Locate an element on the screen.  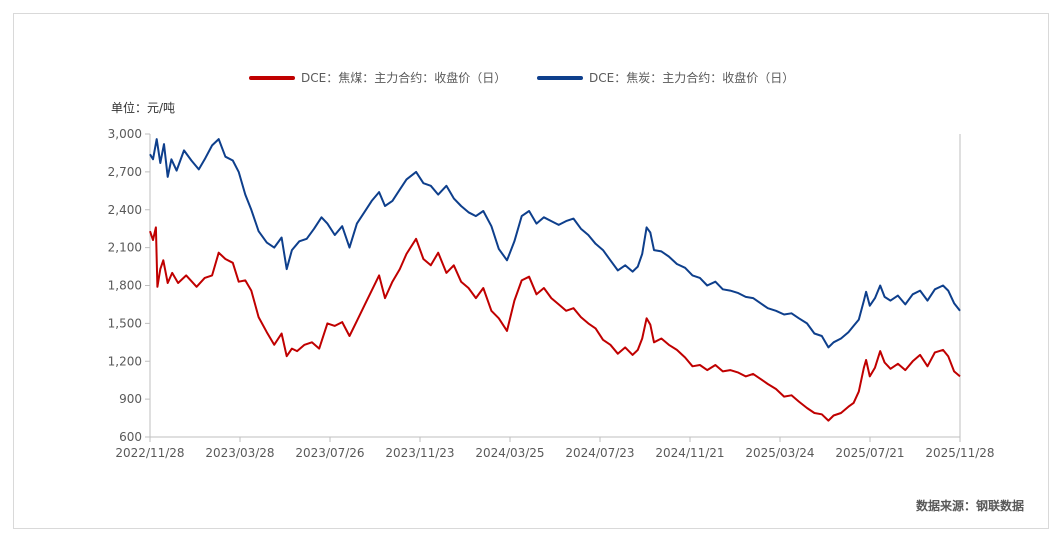
y-tick-label: 1,800 is located at coordinates (125, 286).